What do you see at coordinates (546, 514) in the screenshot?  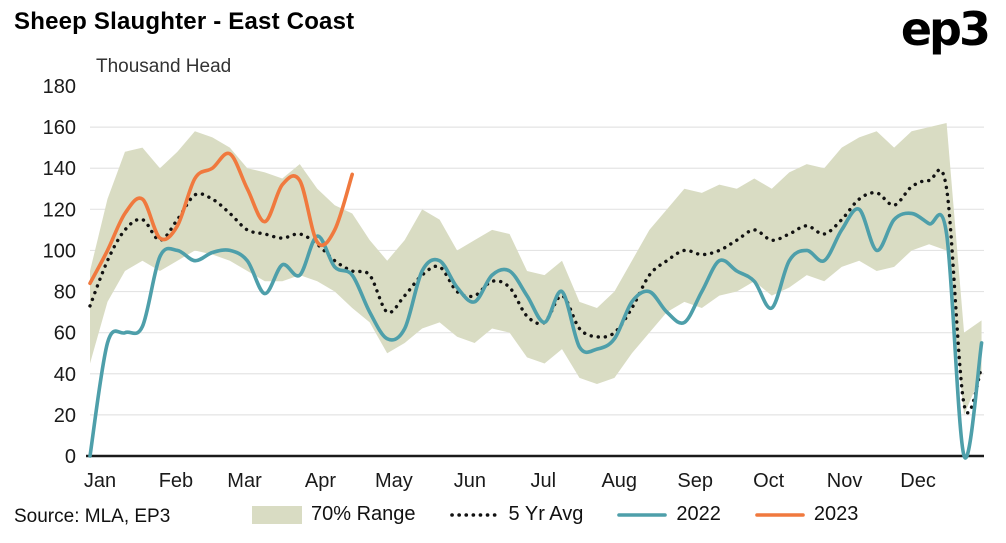 I see `legend-label: 5 Yr Avg` at bounding box center [546, 514].